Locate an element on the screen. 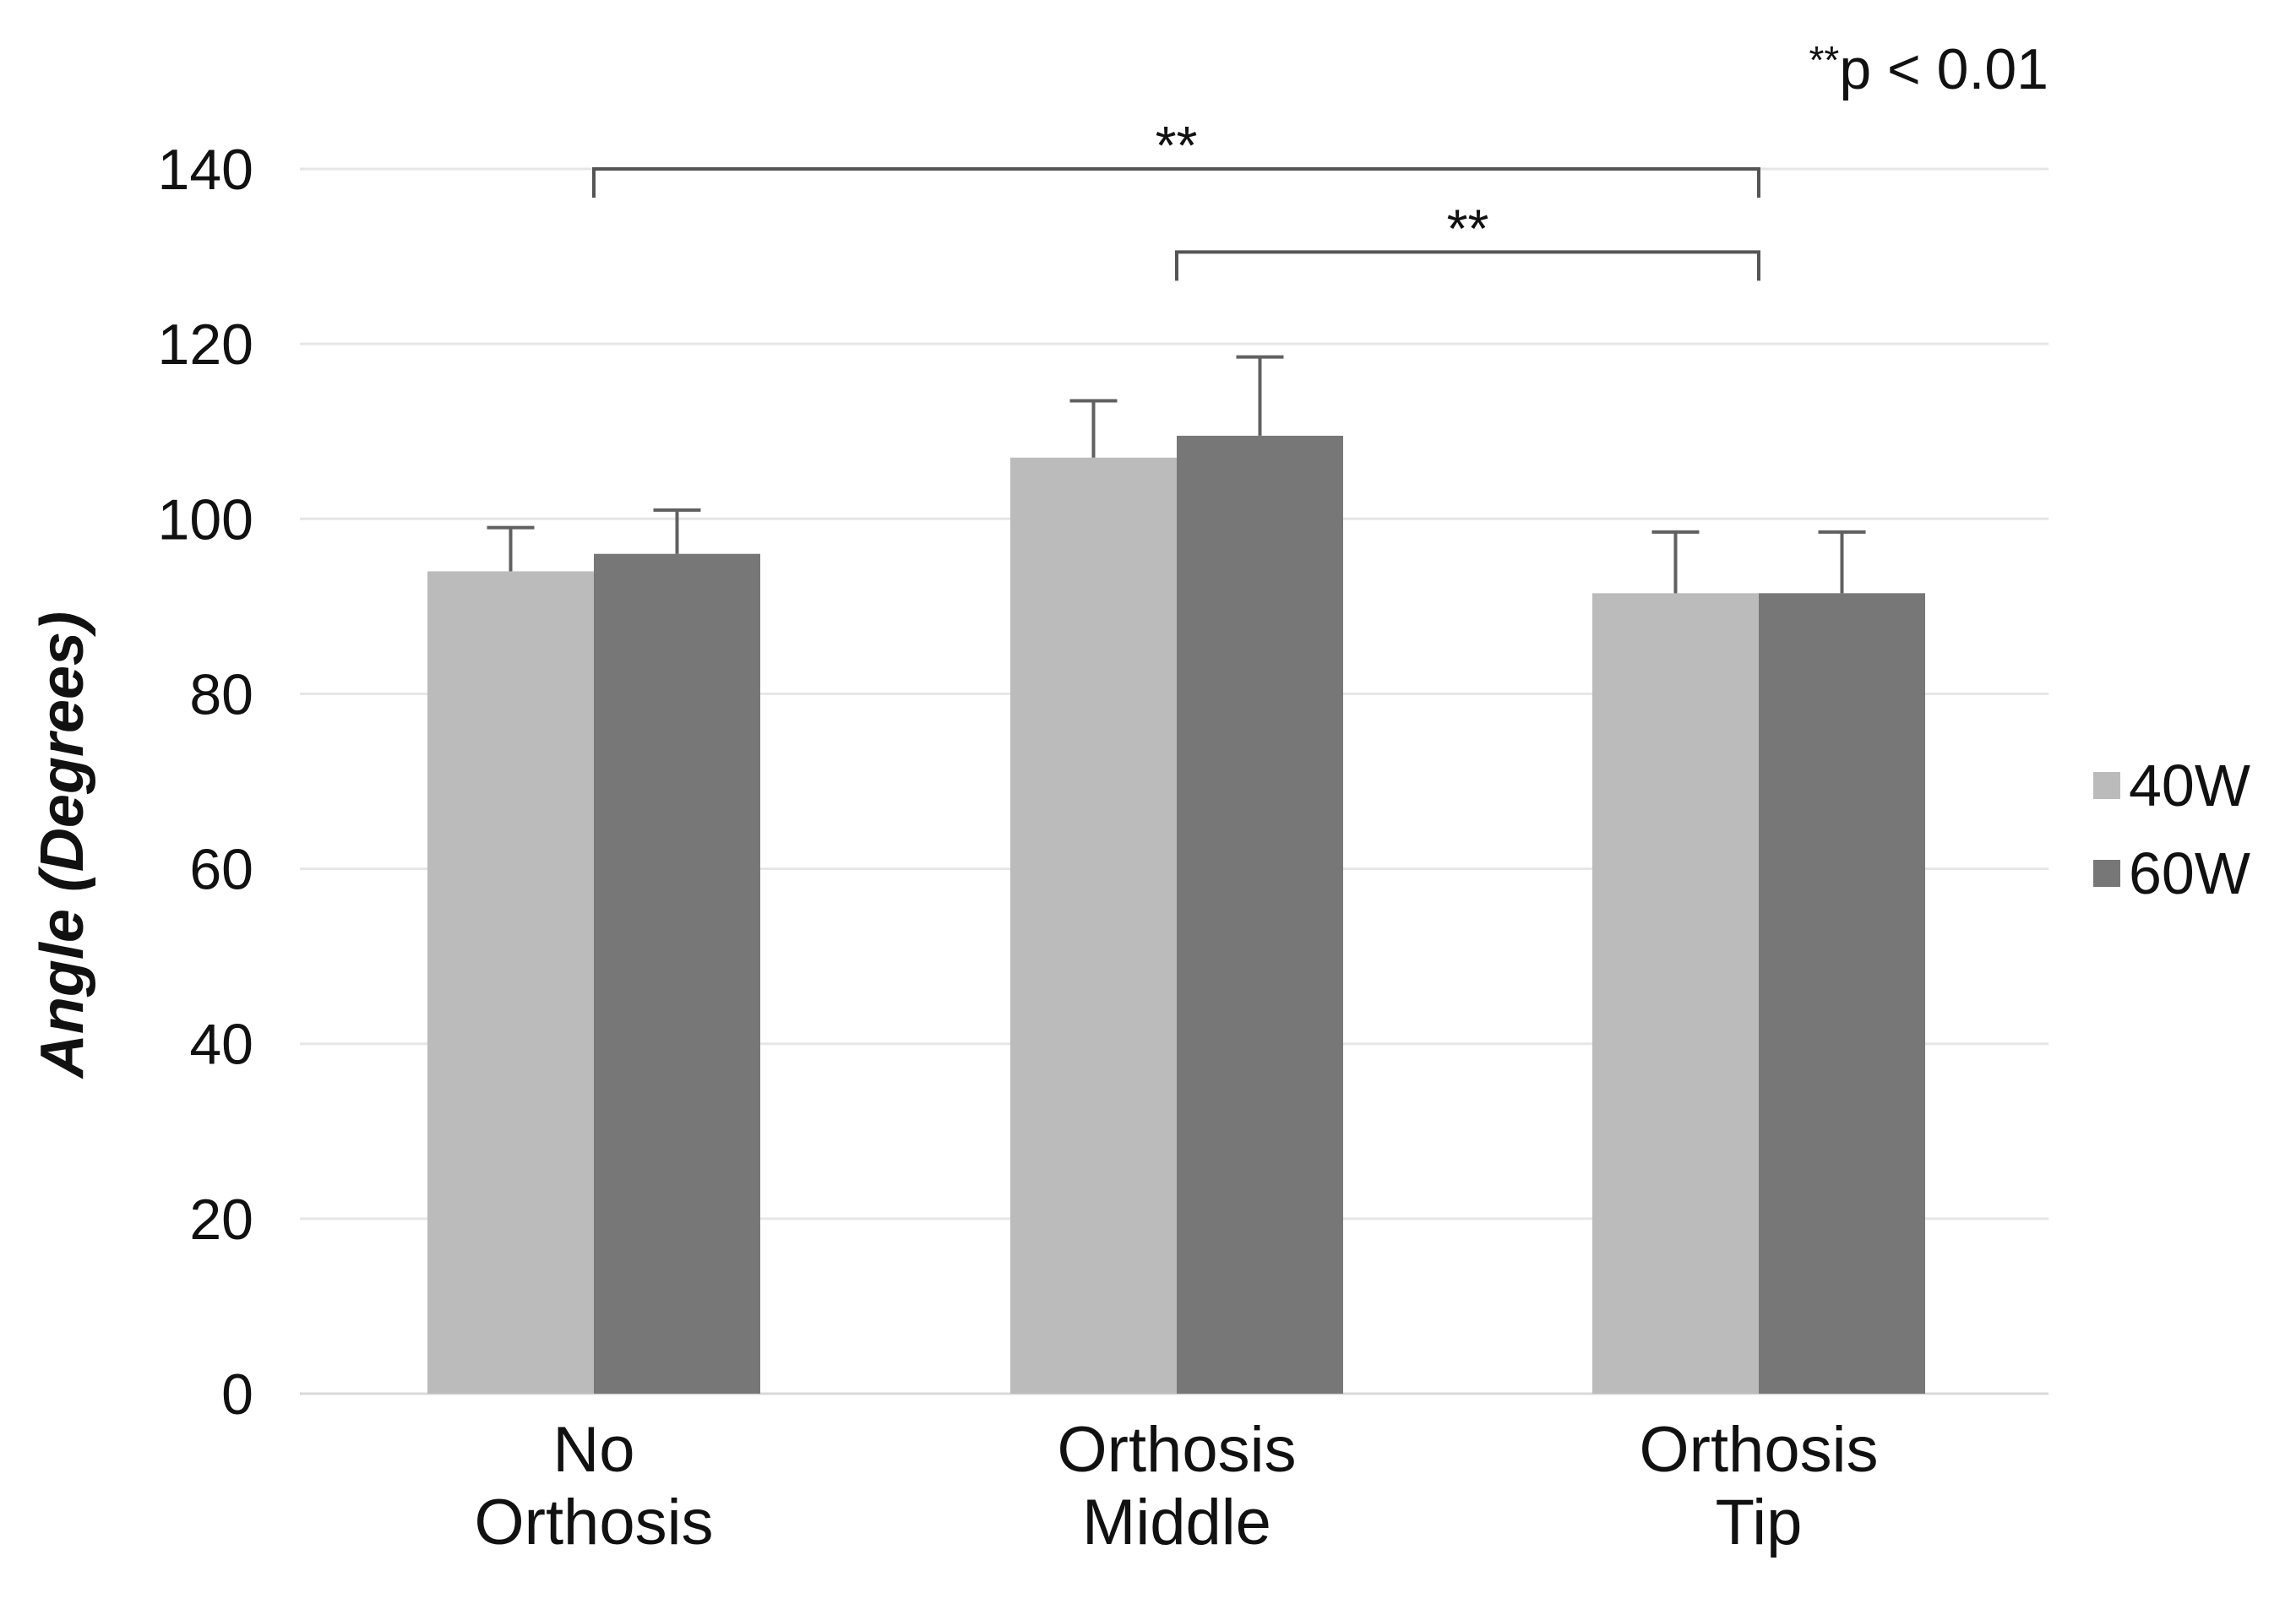  x-tick-label: Orthosis Tip is located at coordinates (1759, 1486).